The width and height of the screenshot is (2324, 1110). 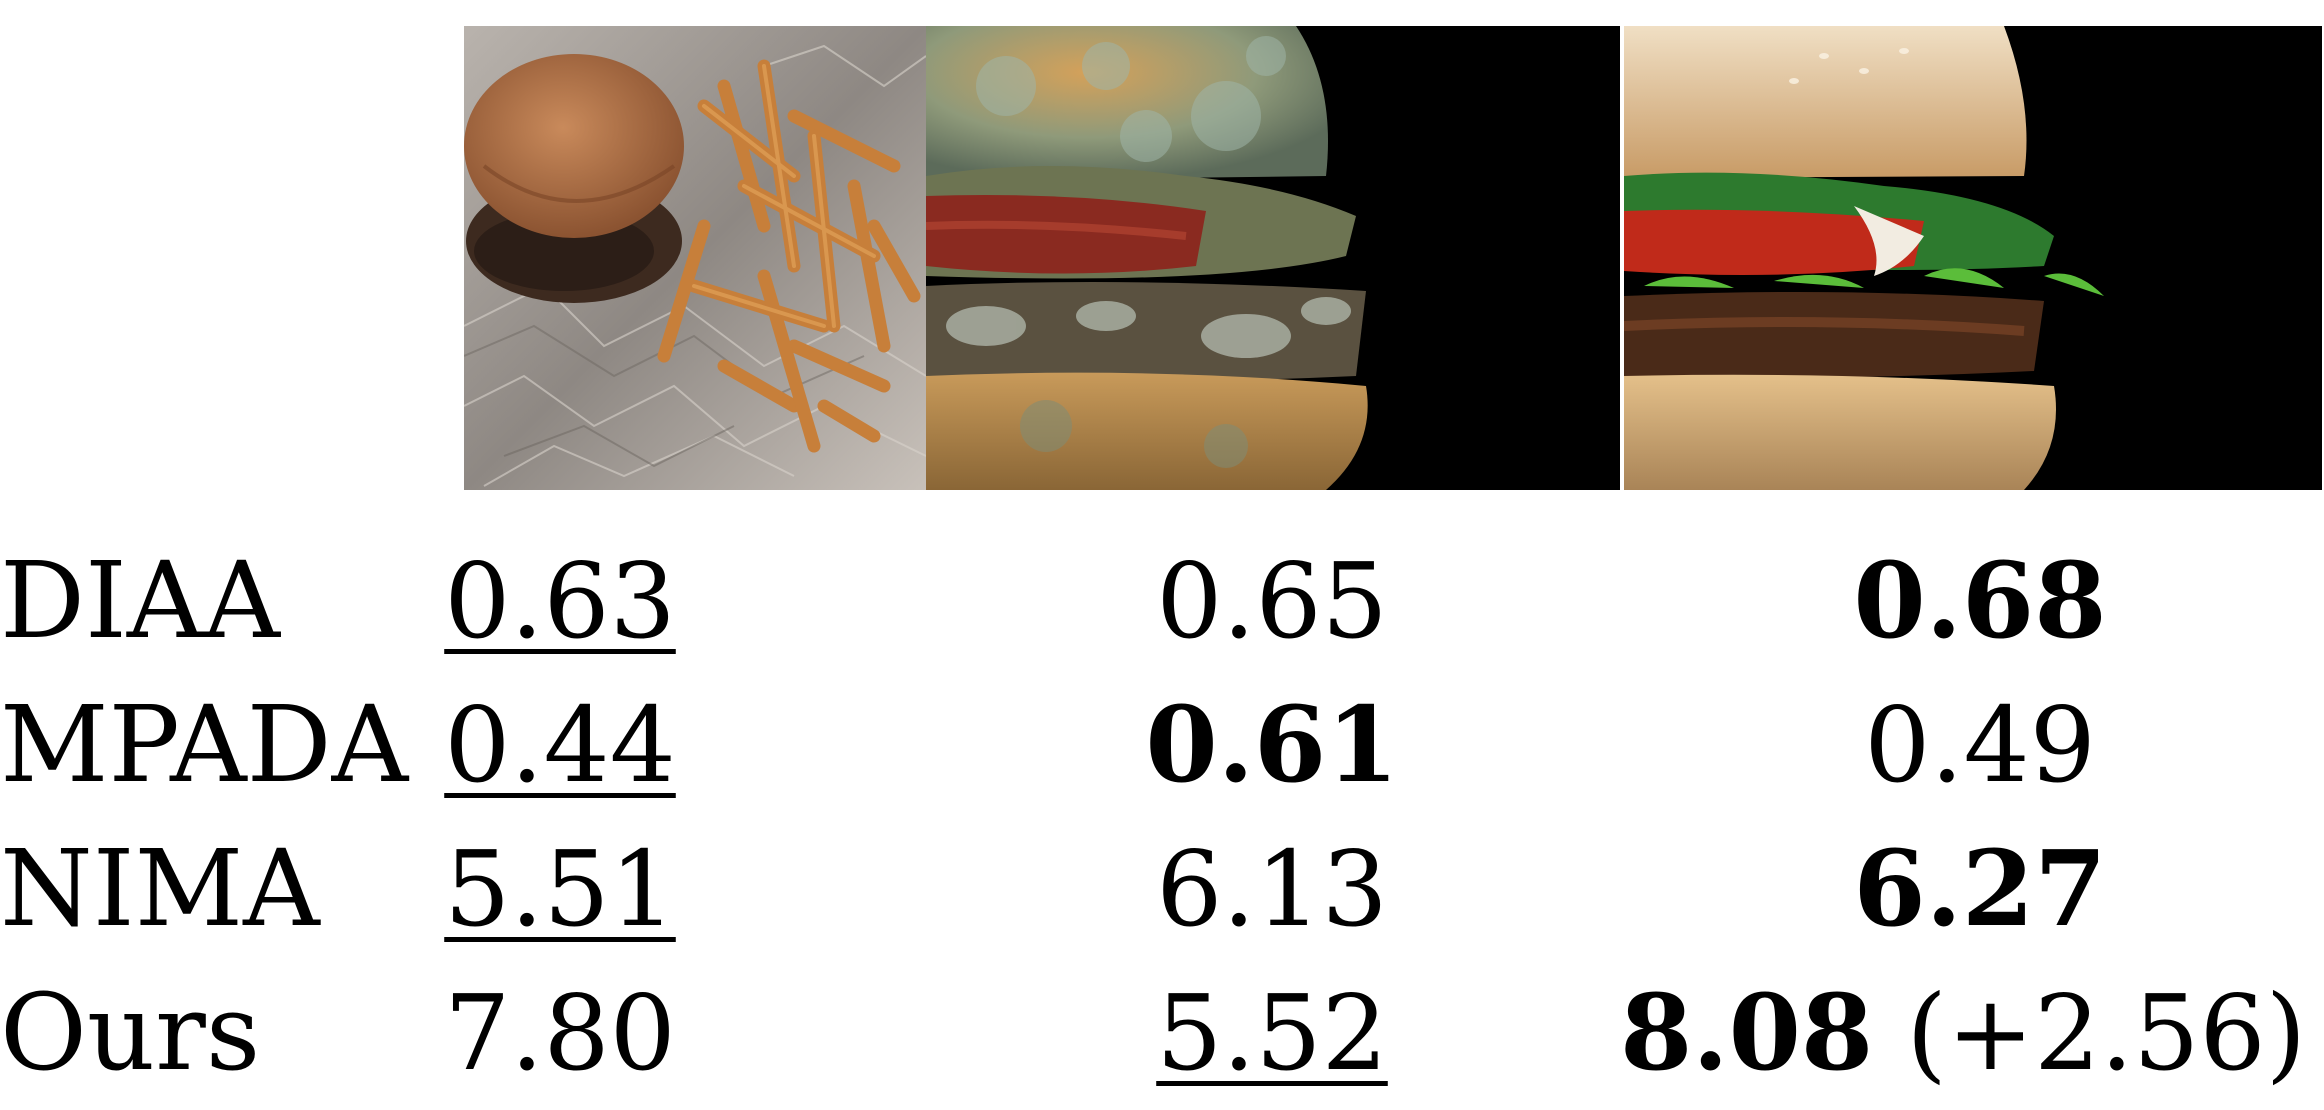 What do you see at coordinates (1980, 745) in the screenshot?
I see `score-image-3: 0.49` at bounding box center [1980, 745].